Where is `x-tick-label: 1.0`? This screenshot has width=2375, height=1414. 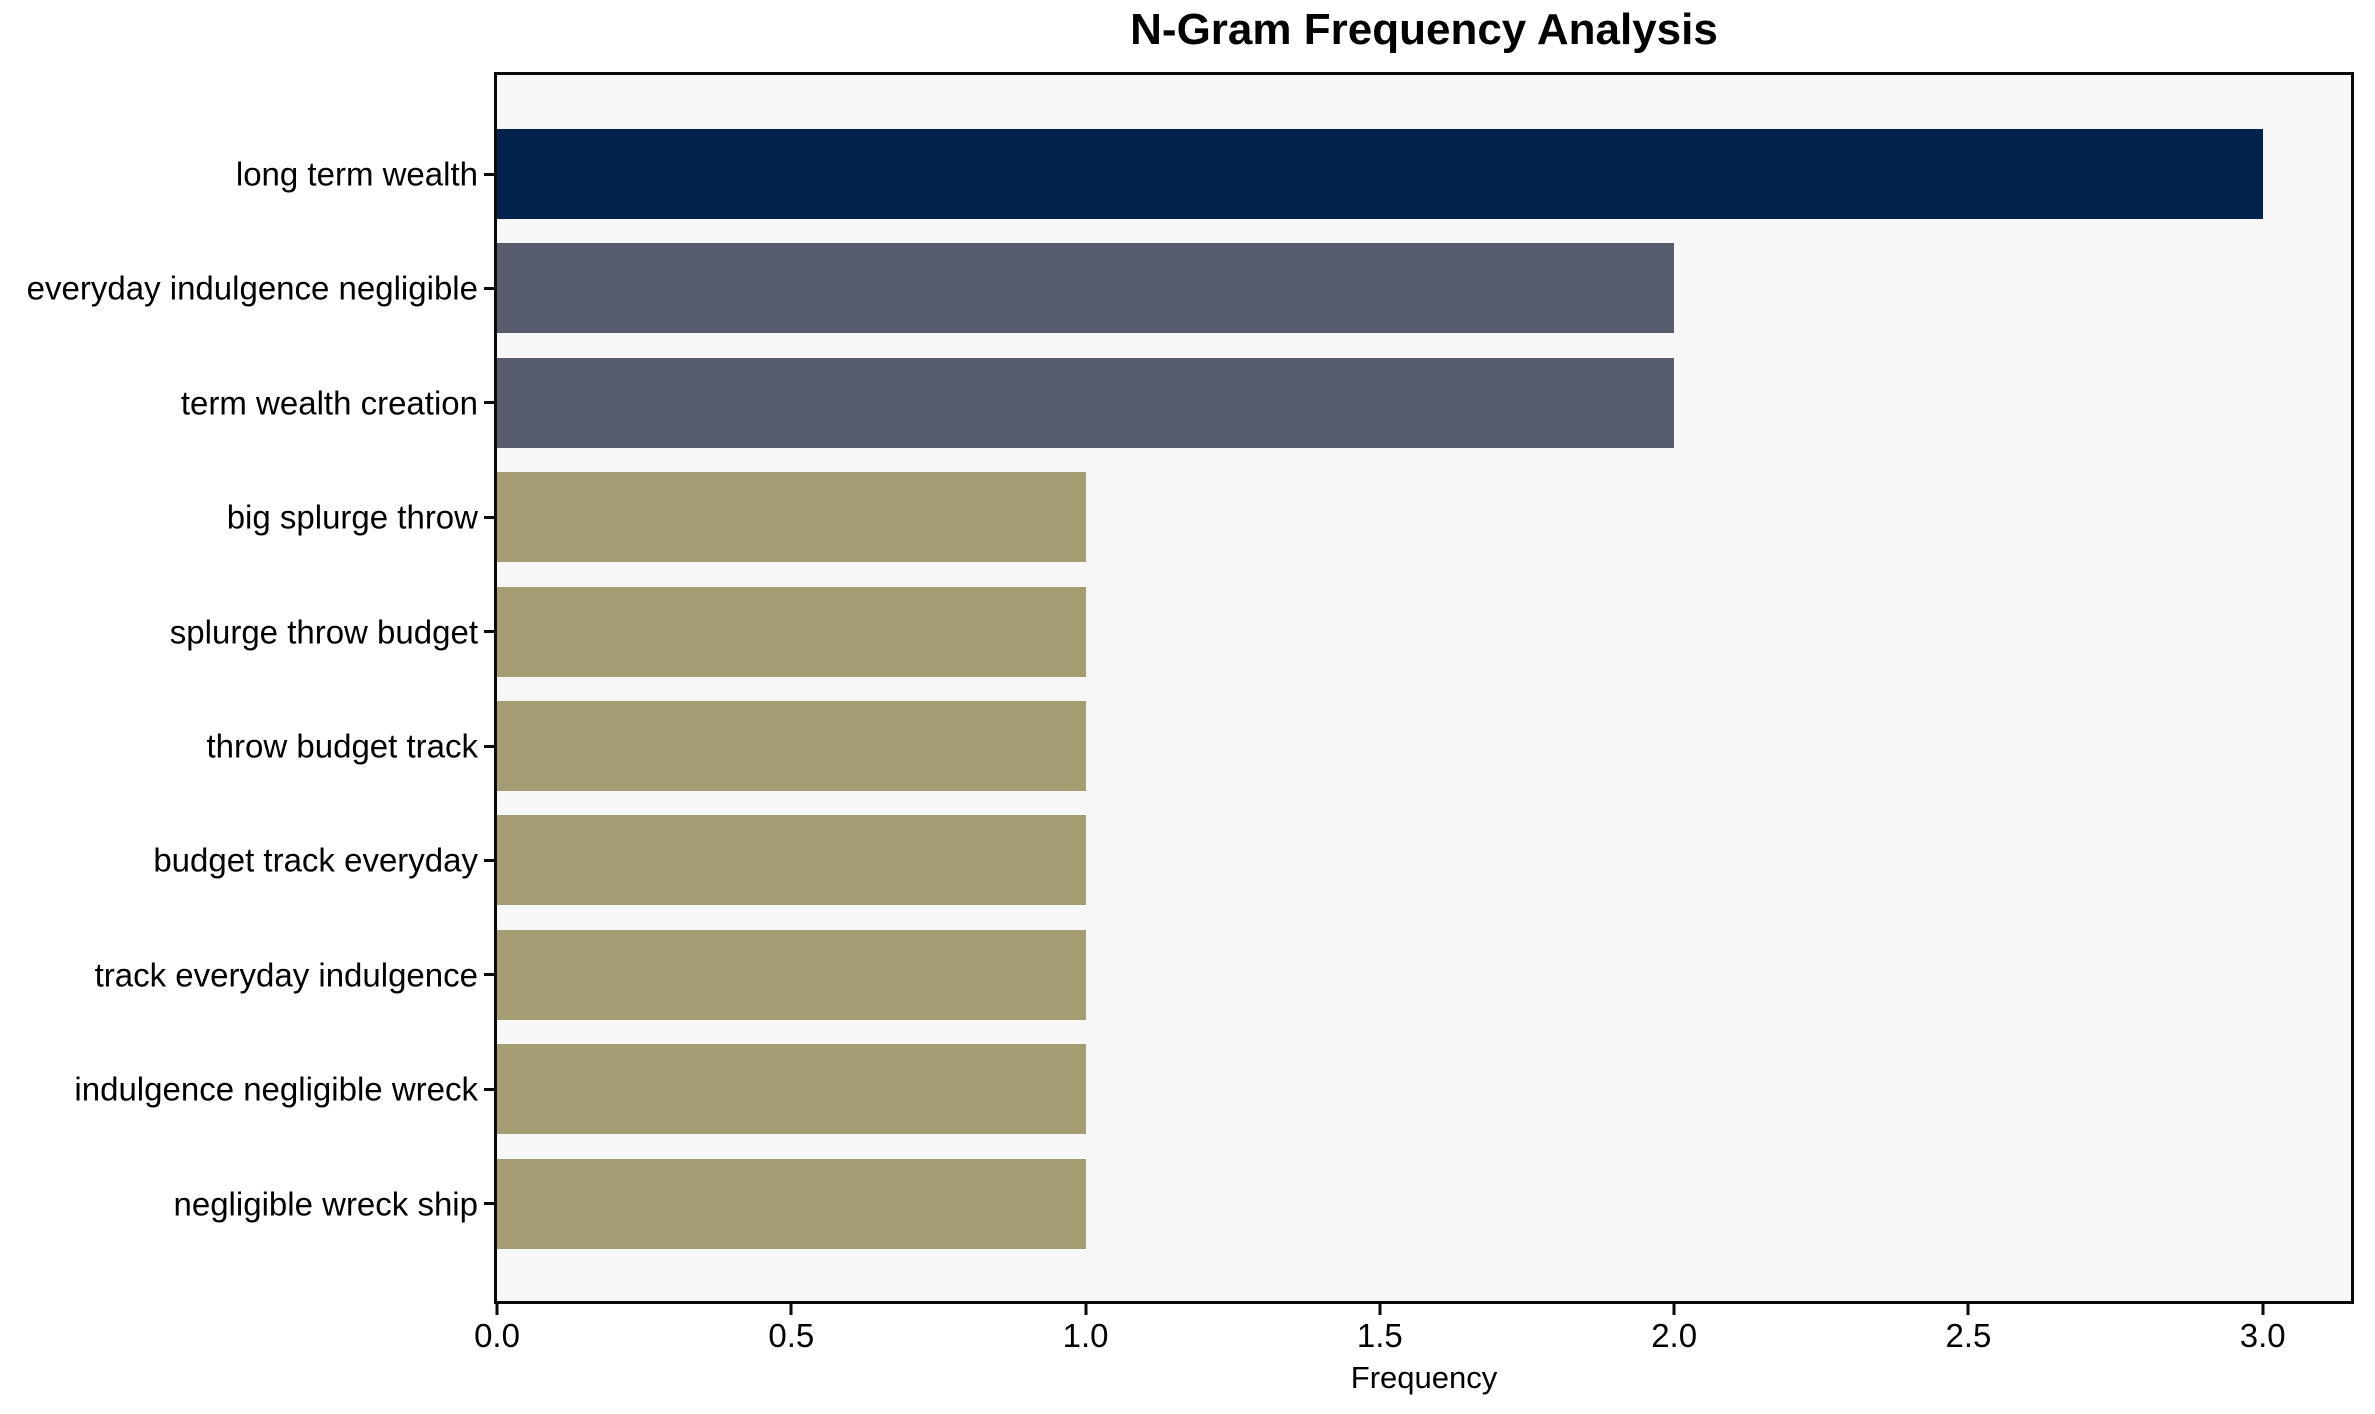 x-tick-label: 1.0 is located at coordinates (1085, 1335).